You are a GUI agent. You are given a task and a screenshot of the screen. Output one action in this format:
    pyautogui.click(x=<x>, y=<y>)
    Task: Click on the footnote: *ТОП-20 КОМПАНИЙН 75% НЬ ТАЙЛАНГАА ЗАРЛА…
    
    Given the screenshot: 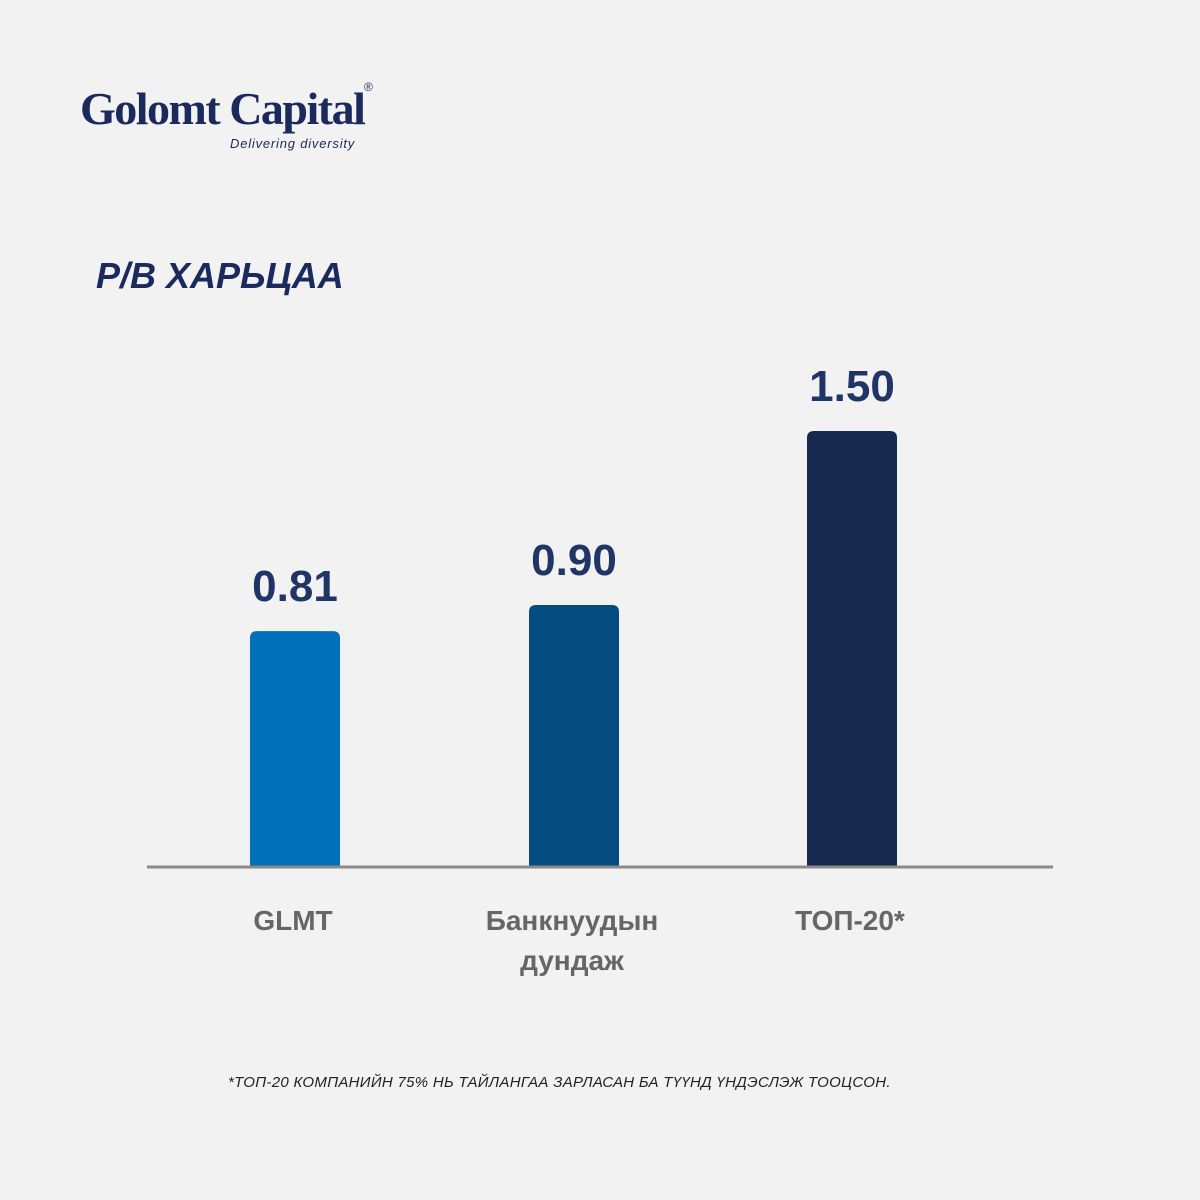 What is the action you would take?
    pyautogui.click(x=559, y=1082)
    